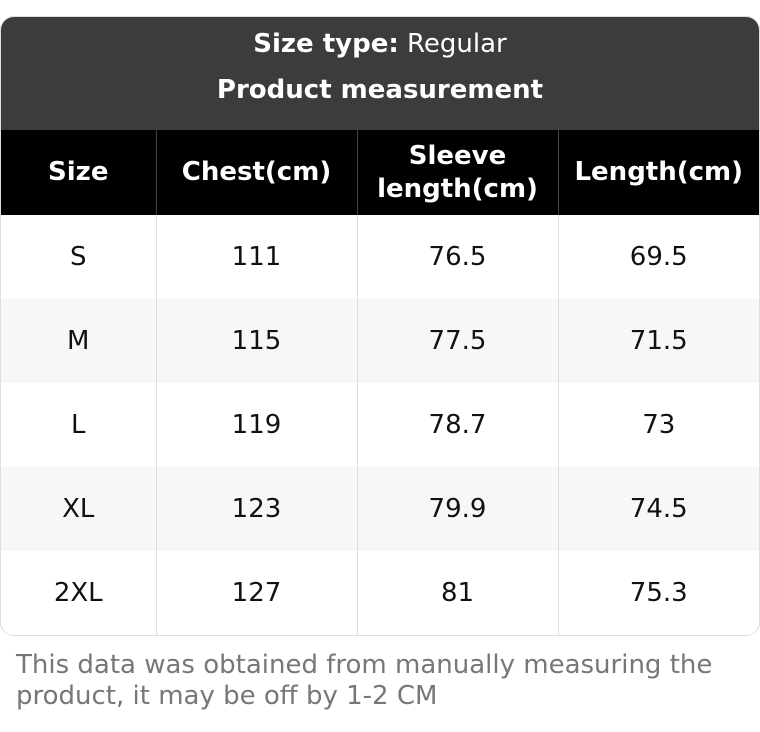 This screenshot has height=732, width=760. I want to click on column-header: Sleeve length(cm), so click(457, 172).